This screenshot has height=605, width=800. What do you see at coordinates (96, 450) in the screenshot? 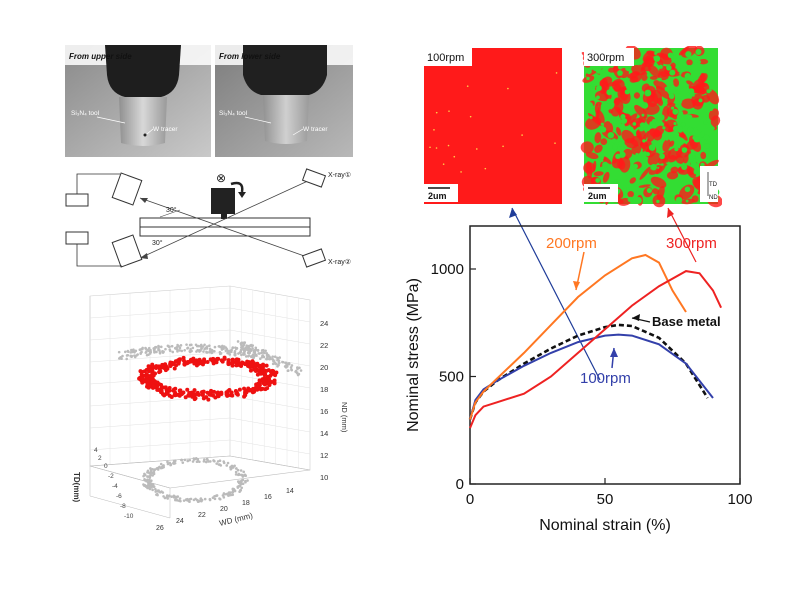
I see `td-tick-0: 4` at bounding box center [96, 450].